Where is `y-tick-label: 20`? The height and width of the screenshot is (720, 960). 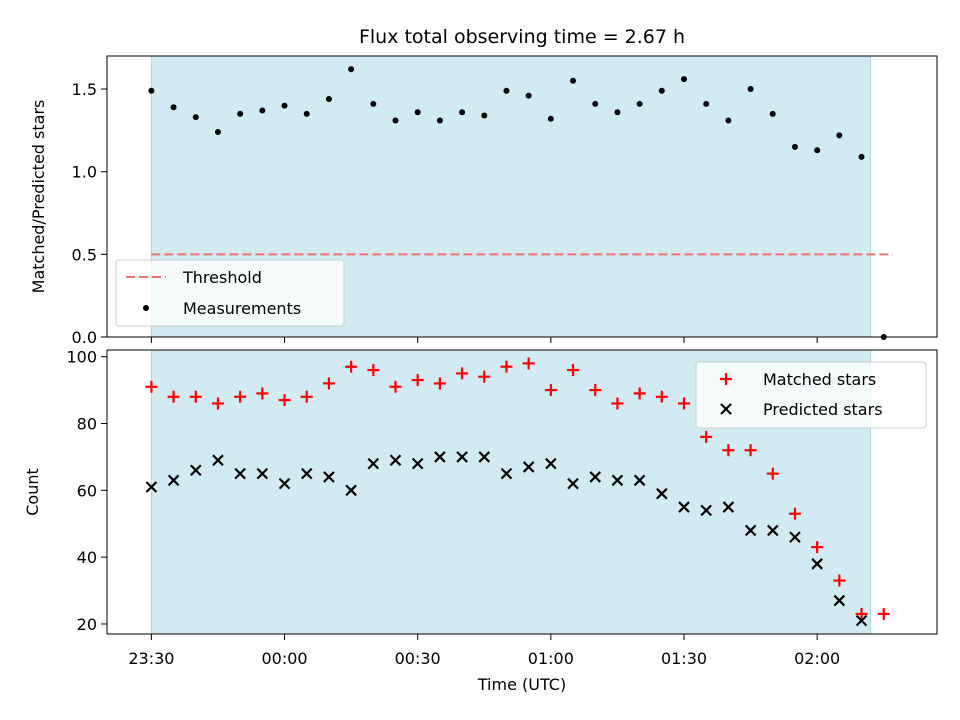
y-tick-label: 20 is located at coordinates (87, 624).